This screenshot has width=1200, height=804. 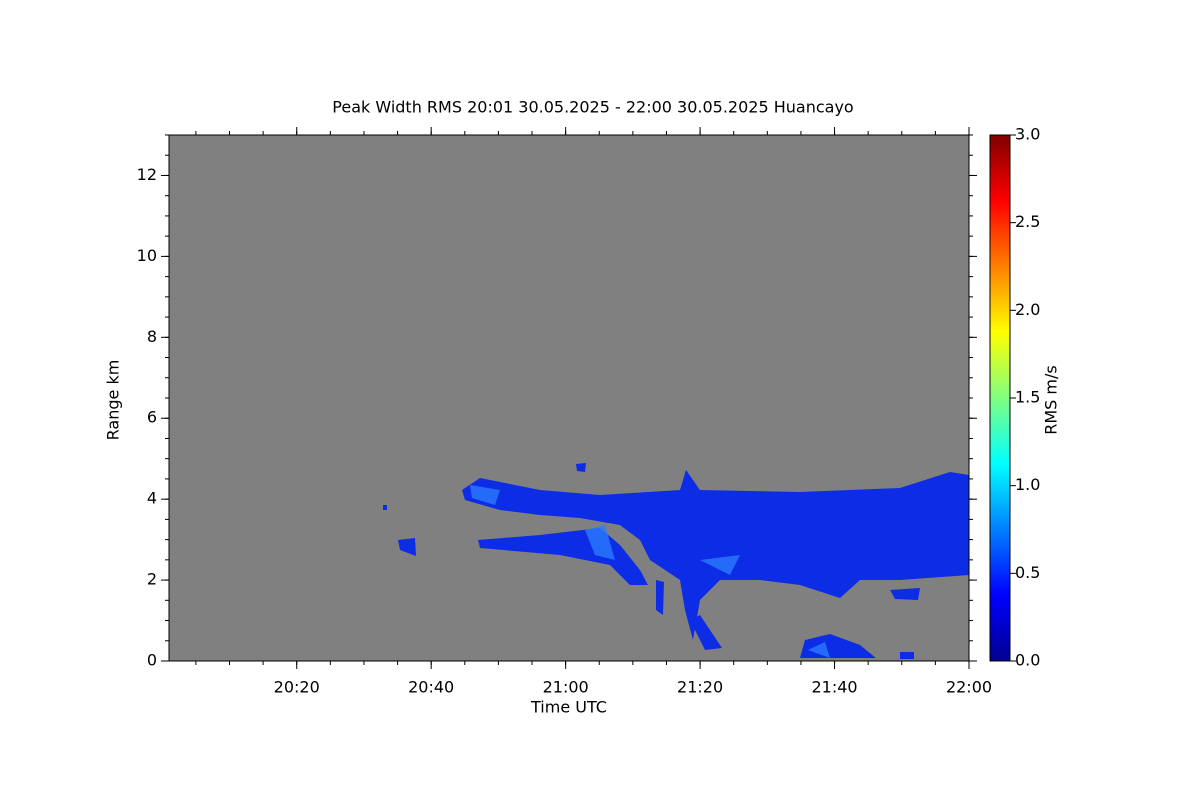 I want to click on colorbar-tick-label: 0.5, so click(x=1027, y=572).